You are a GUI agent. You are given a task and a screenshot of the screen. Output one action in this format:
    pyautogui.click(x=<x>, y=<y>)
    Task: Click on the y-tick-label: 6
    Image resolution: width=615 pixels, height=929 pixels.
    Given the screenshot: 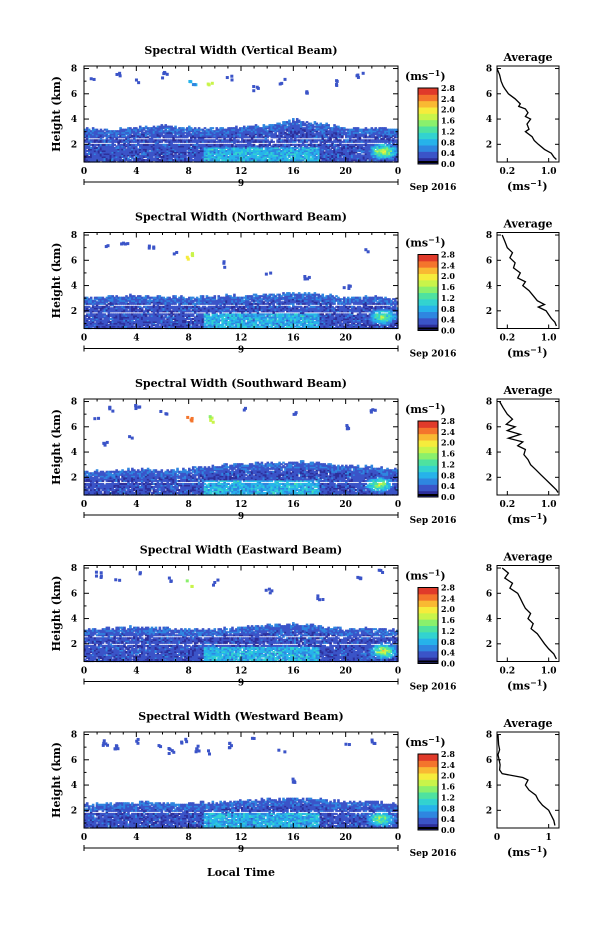 What is the action you would take?
    pyautogui.click(x=74, y=95)
    